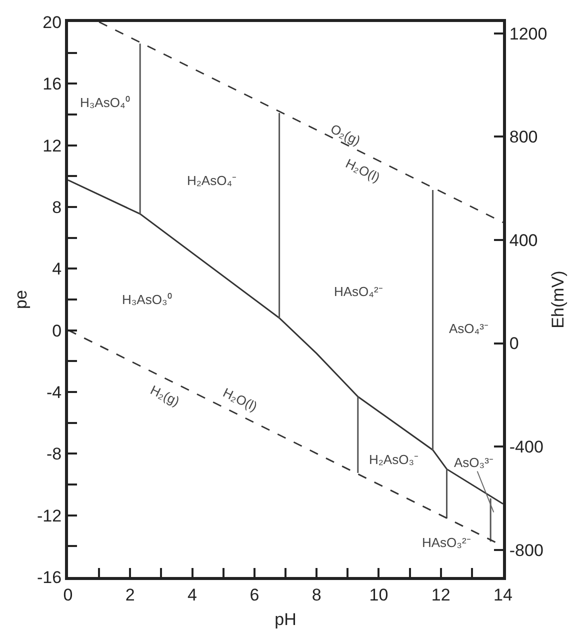  Describe the element at coordinates (57, 330) in the screenshot. I see `y-tick-label: 0` at that location.